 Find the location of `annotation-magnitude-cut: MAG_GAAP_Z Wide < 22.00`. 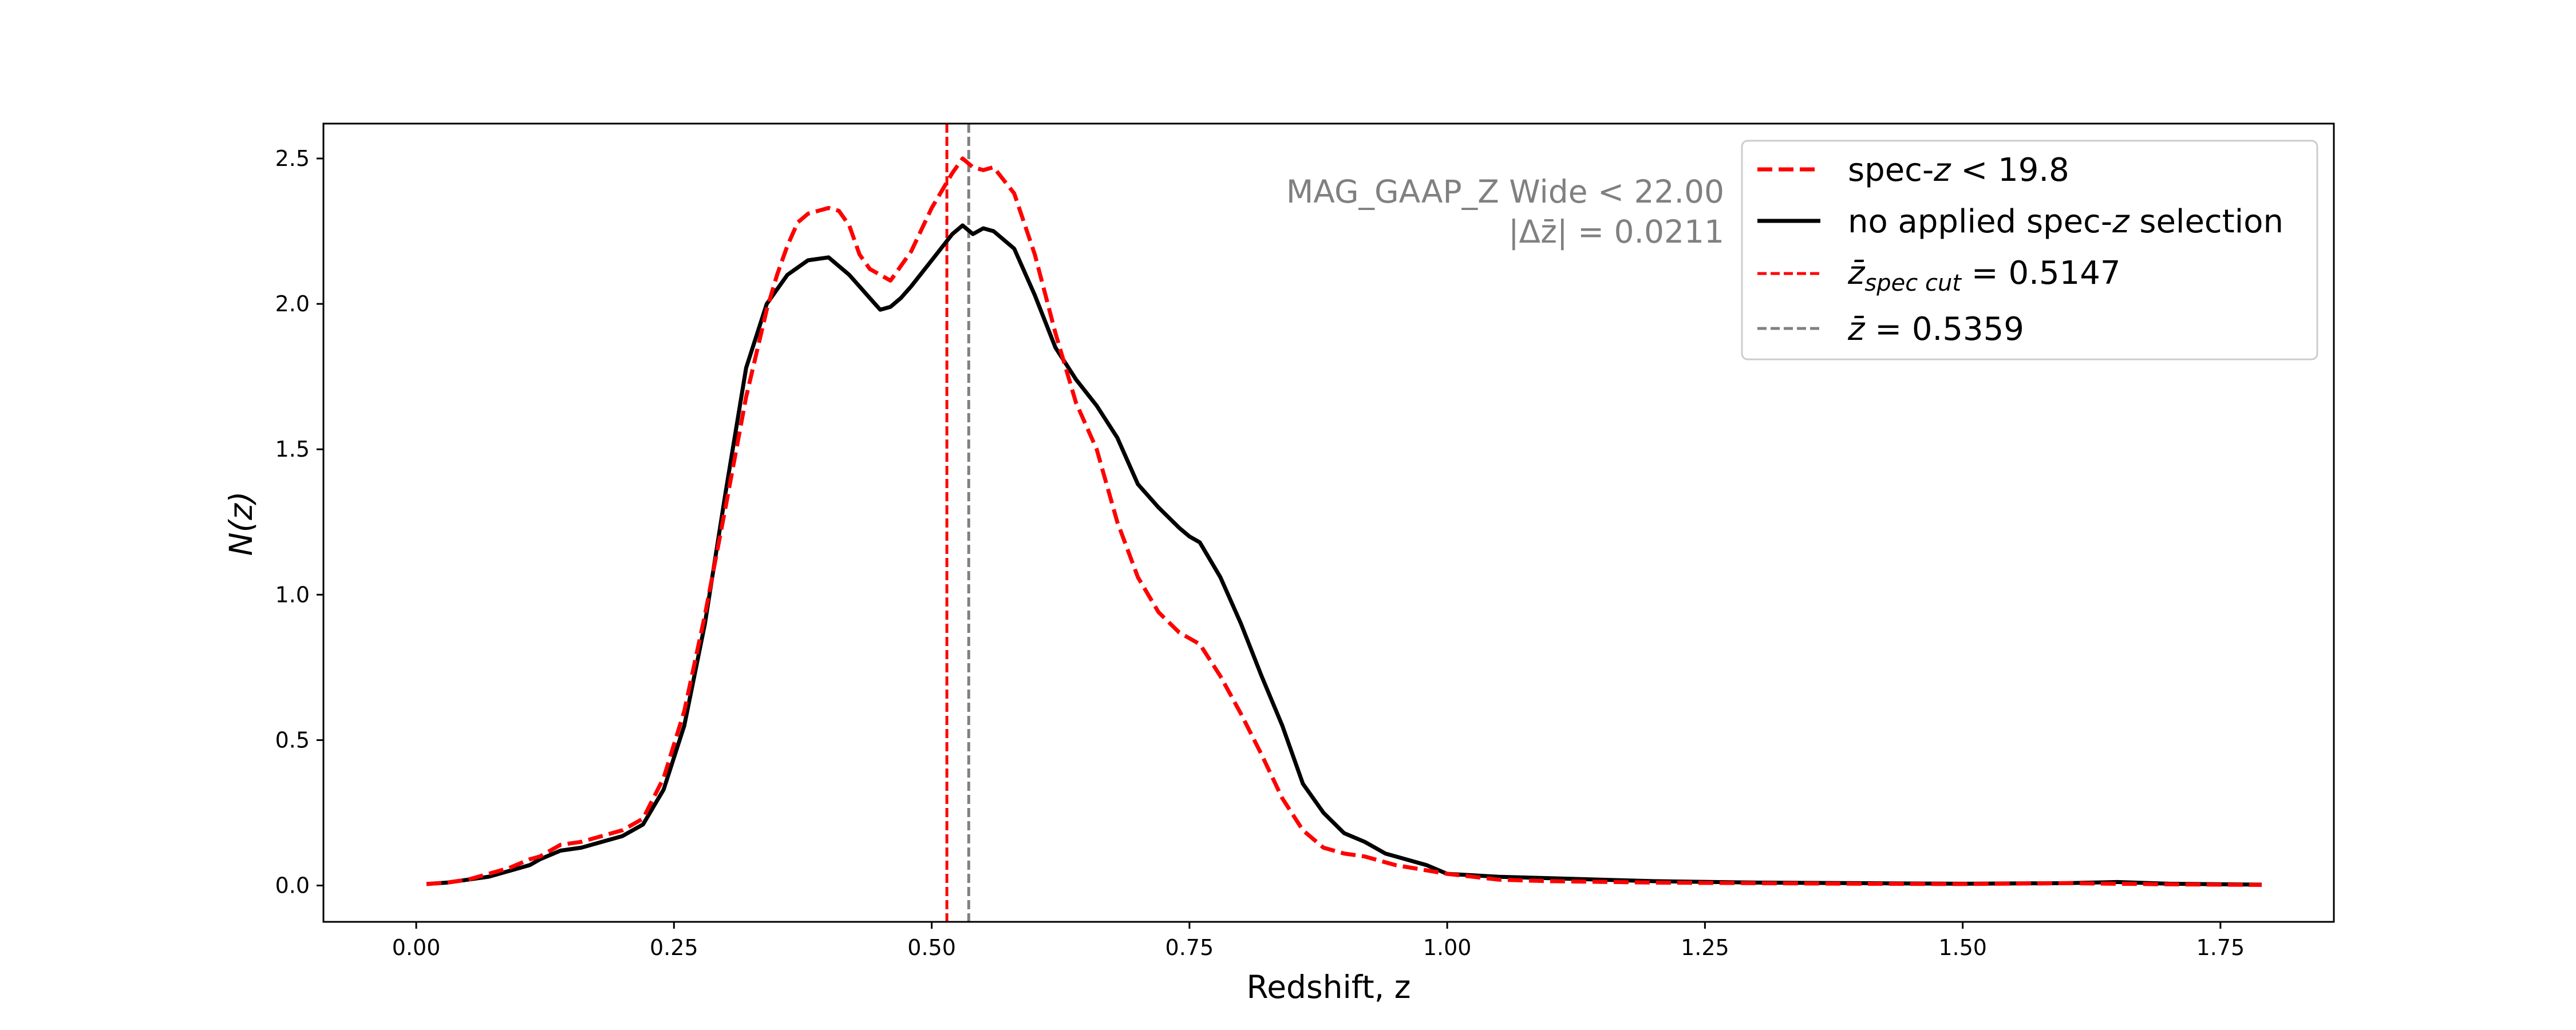

annotation-magnitude-cut: MAG_GAAP_Z Wide < 22.00 is located at coordinates (1505, 191).